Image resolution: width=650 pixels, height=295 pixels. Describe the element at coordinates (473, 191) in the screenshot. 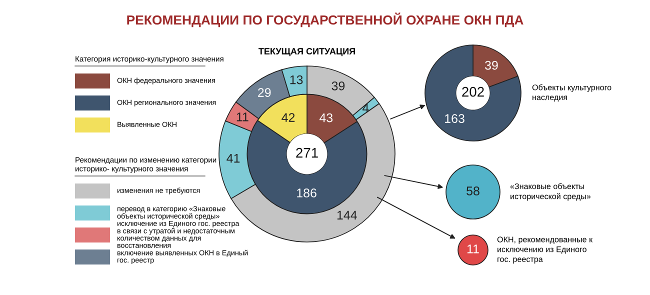

I see `data-label: 58` at that location.